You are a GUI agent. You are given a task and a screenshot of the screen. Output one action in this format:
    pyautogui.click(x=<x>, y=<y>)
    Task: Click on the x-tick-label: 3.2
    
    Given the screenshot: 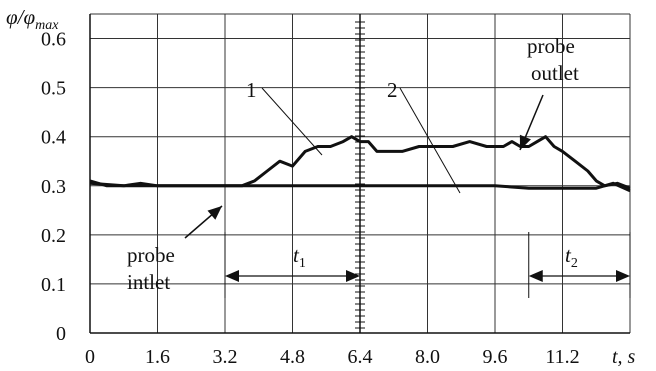 What is the action you would take?
    pyautogui.click(x=225, y=357)
    